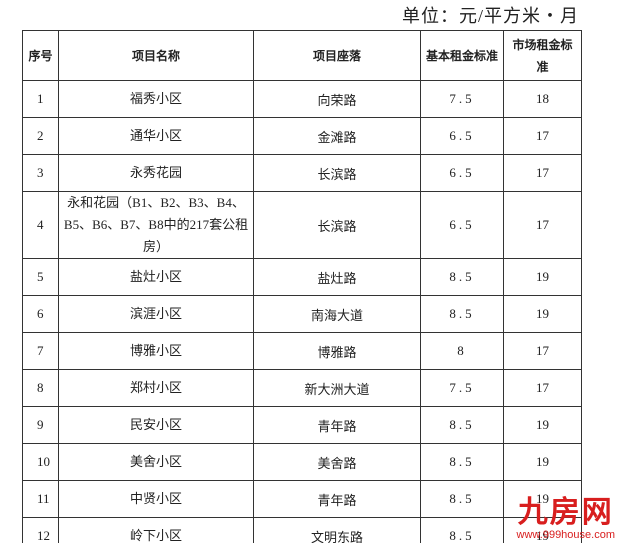 The width and height of the screenshot is (625, 543). Describe the element at coordinates (156, 173) in the screenshot. I see `table-cell: 永秀花园` at that location.